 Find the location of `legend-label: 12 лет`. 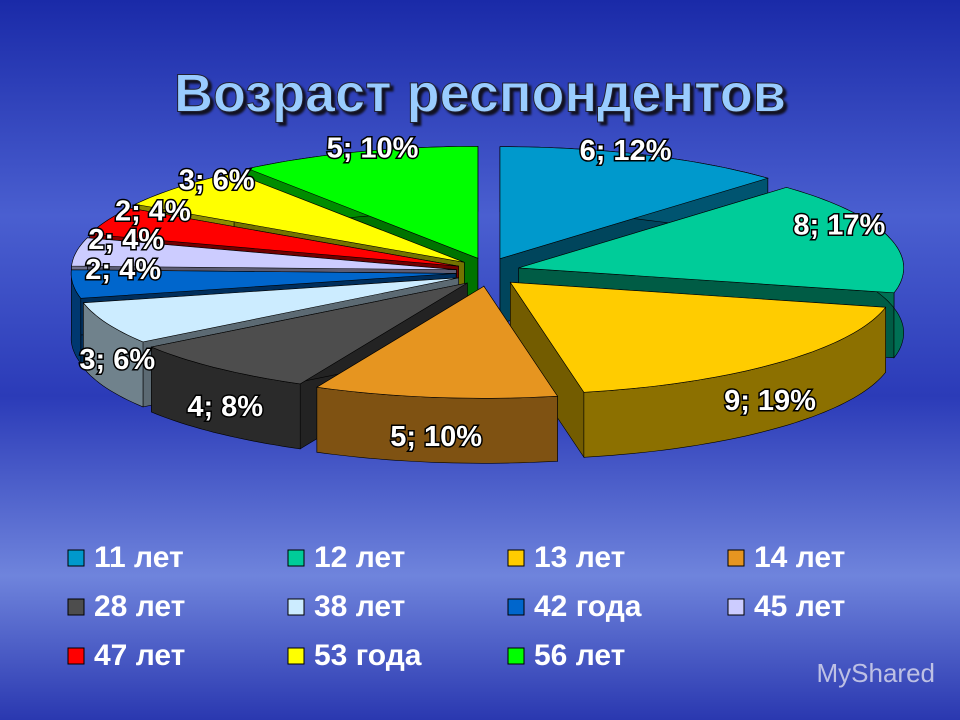

legend-label: 12 лет is located at coordinates (359, 557).